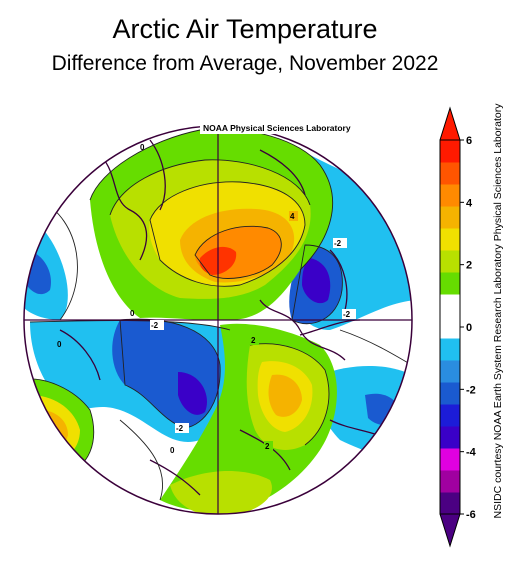 Image resolution: width=508 pixels, height=561 pixels. Describe the element at coordinates (471, 453) in the screenshot. I see `colorbar-tick-label: -4` at that location.